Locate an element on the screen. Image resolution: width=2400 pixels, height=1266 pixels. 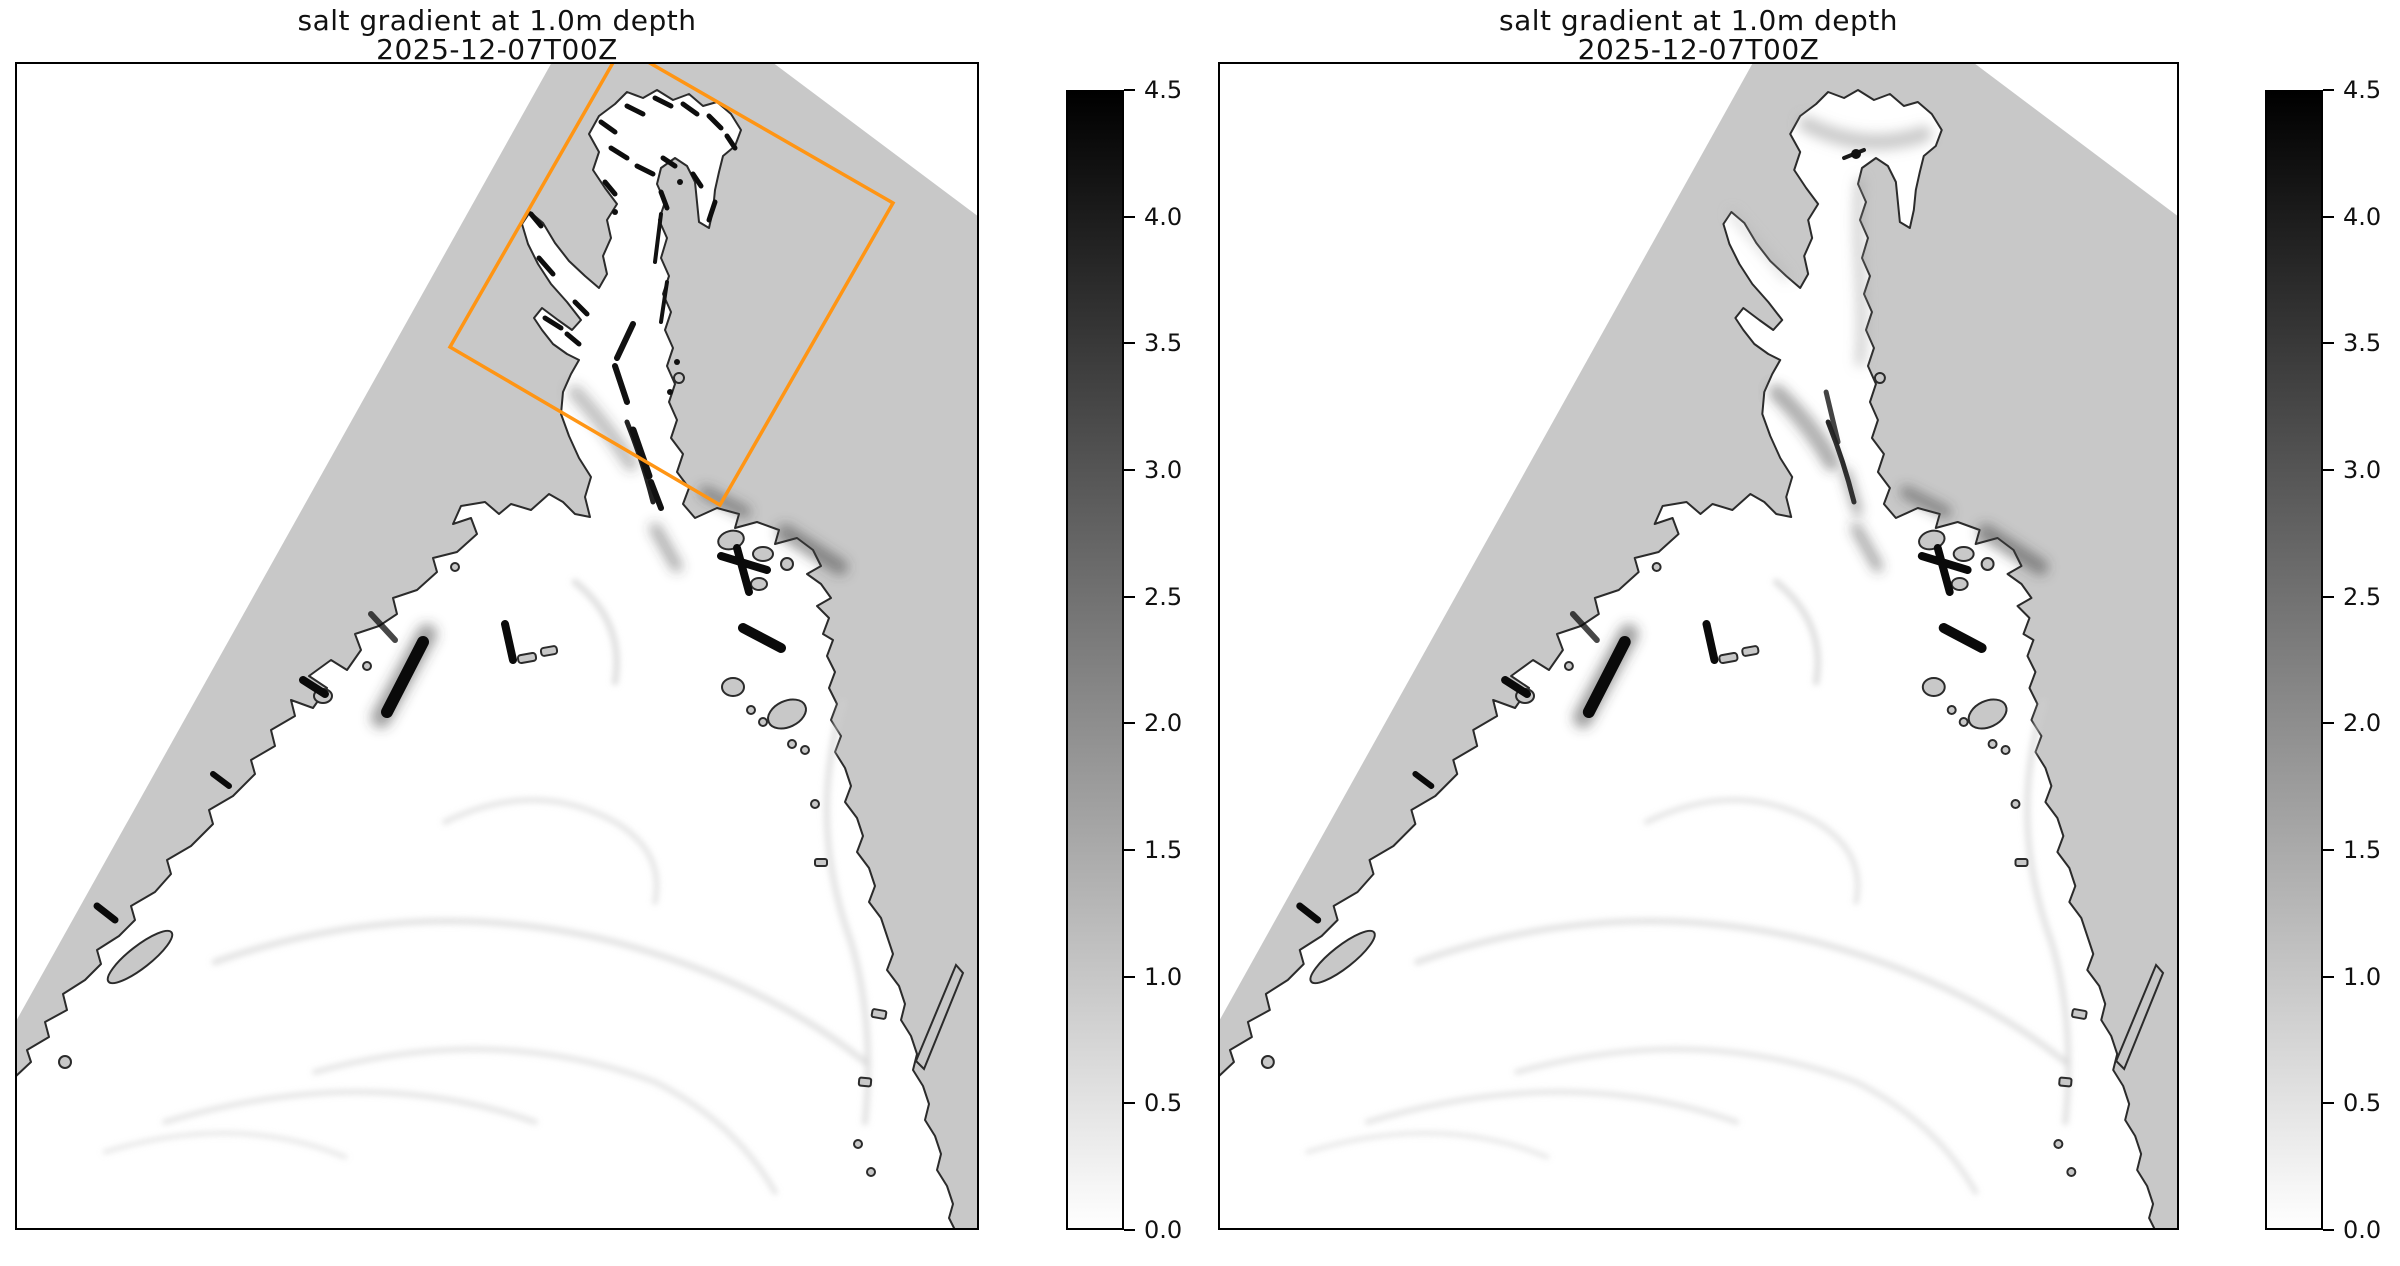
colorbar-left: 4.5 4.0 3.5 3.0 2.5 2.0 1.5 1.0 0.5 0.0 is located at coordinates (1124, 660).